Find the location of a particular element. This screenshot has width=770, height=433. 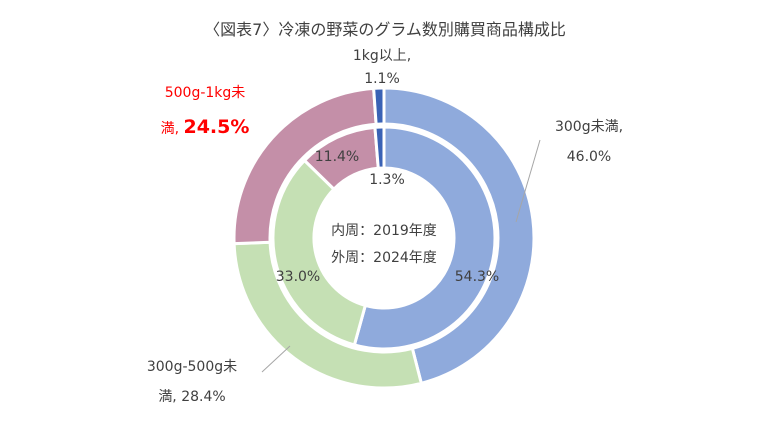

inner-slice-300-500g is located at coordinates (319, 252).